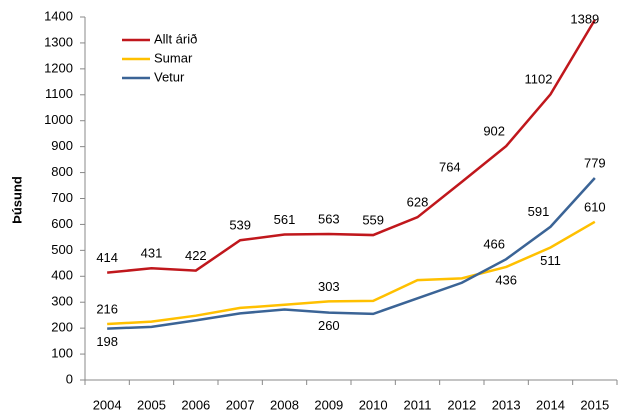 Image resolution: width=628 pixels, height=416 pixels. What do you see at coordinates (59, 93) in the screenshot?
I see `y-tick-label: 1100` at bounding box center [59, 93].